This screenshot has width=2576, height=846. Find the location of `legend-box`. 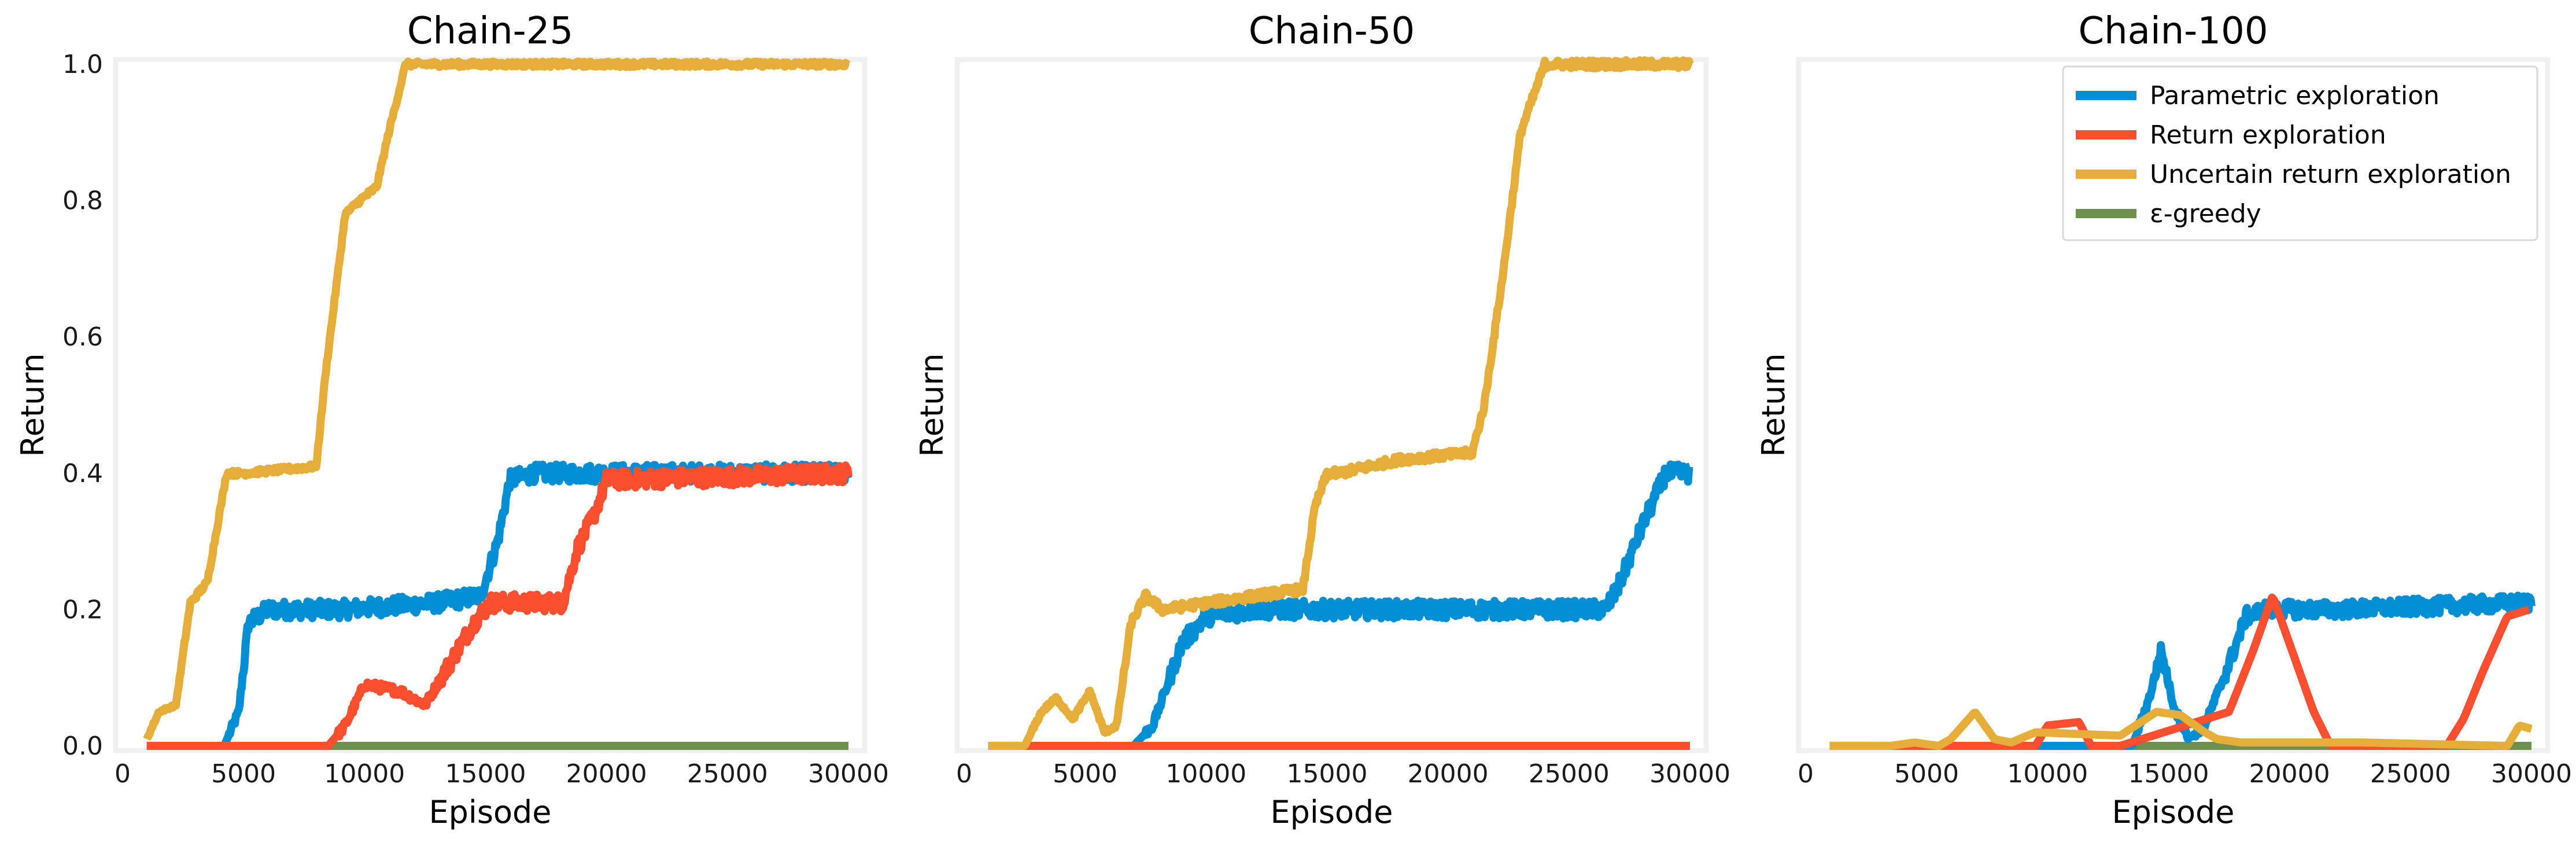

legend-box is located at coordinates (2300, 153).